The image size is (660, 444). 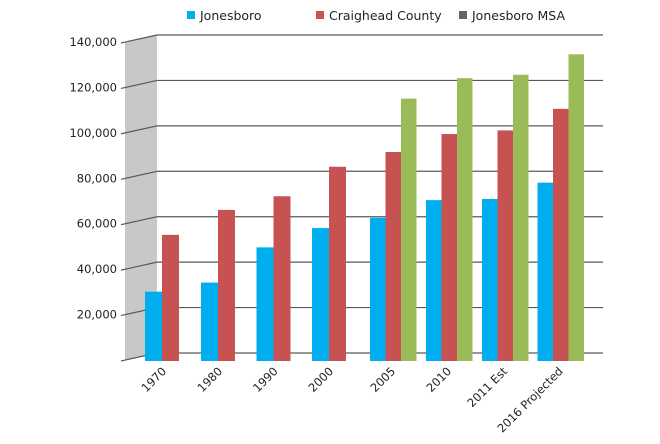 I want to click on y-tick-label: 60,000, so click(x=97, y=224).